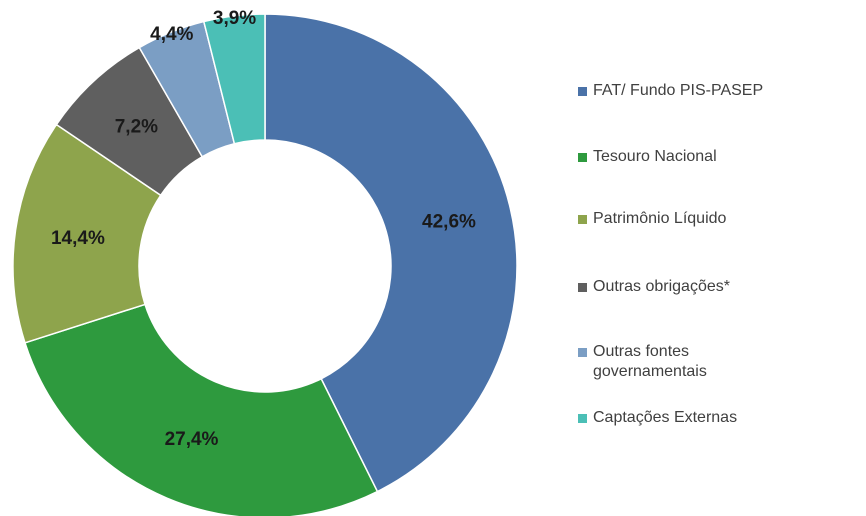 The image size is (866, 516). What do you see at coordinates (78, 238) in the screenshot?
I see `data-label: 14,4%` at bounding box center [78, 238].